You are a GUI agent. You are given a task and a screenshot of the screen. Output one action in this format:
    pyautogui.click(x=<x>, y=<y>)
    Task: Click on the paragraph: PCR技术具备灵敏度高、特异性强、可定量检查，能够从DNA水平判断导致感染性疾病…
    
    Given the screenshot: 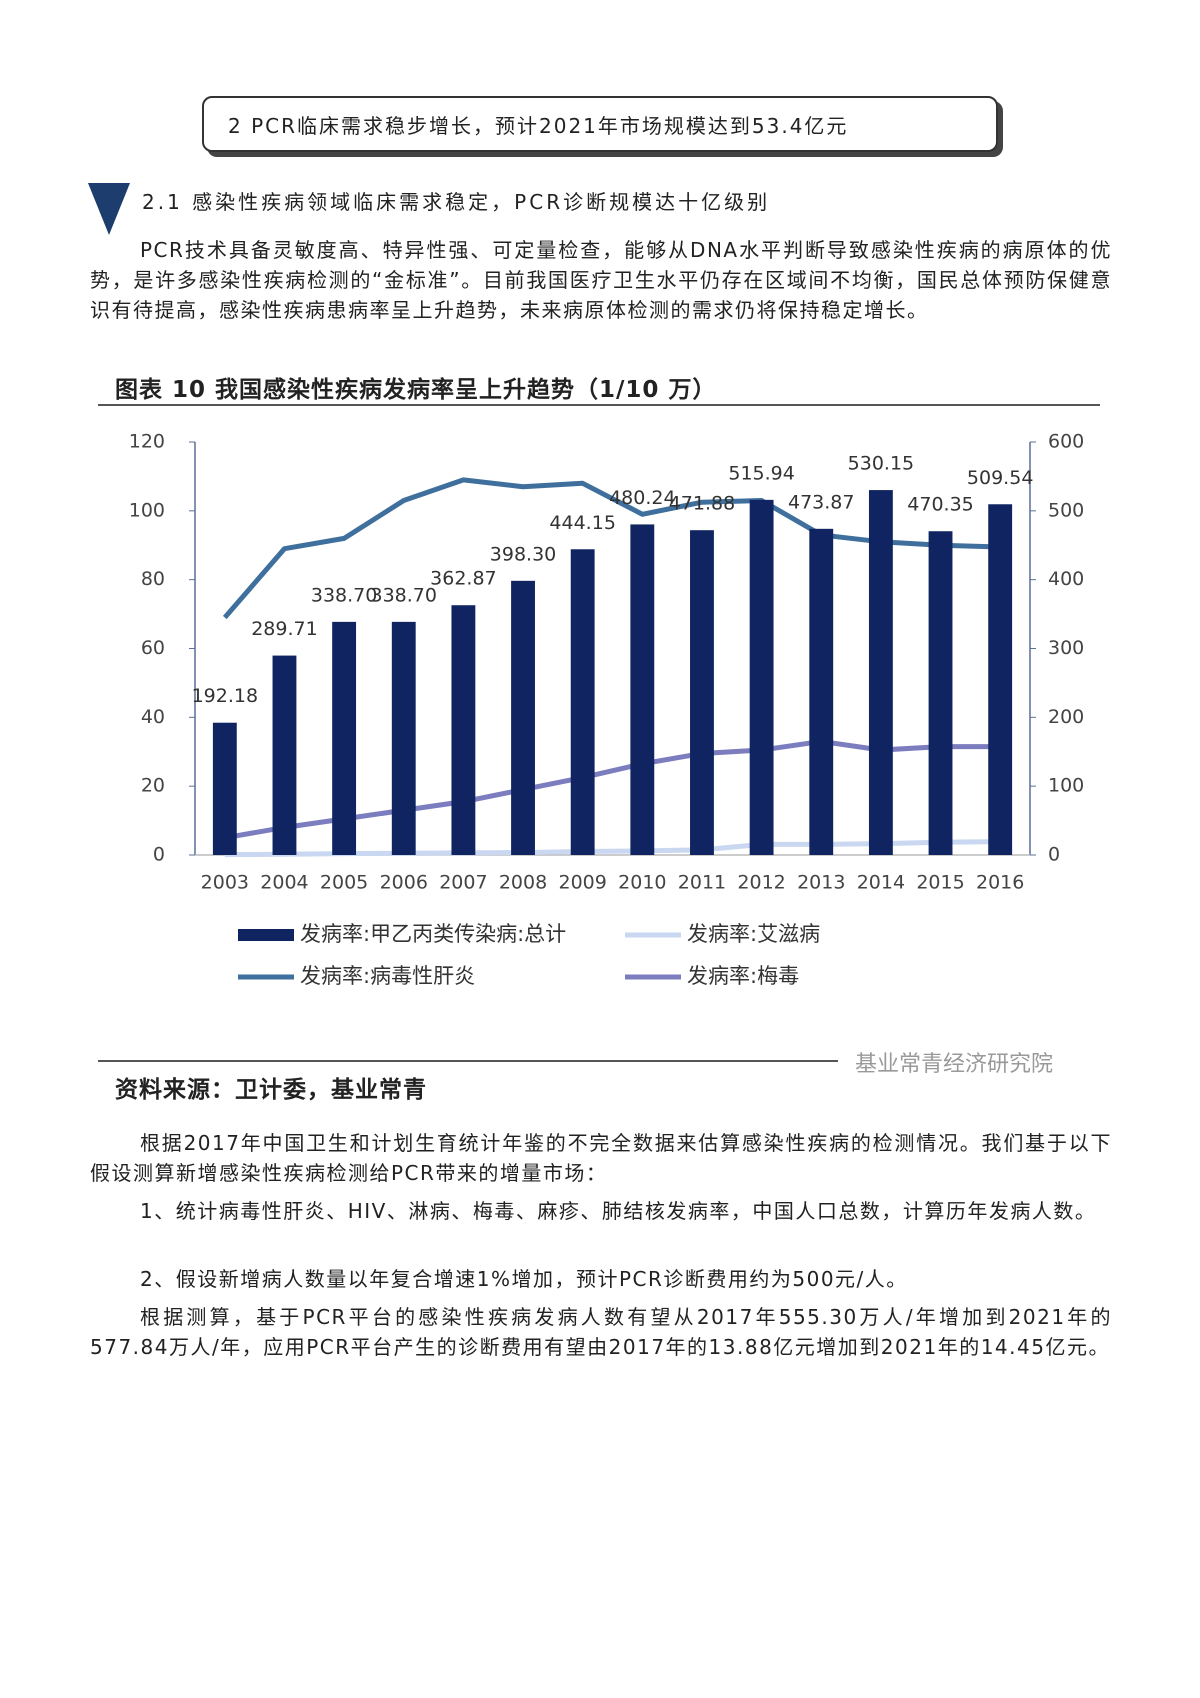 What is the action you would take?
    pyautogui.click(x=601, y=280)
    